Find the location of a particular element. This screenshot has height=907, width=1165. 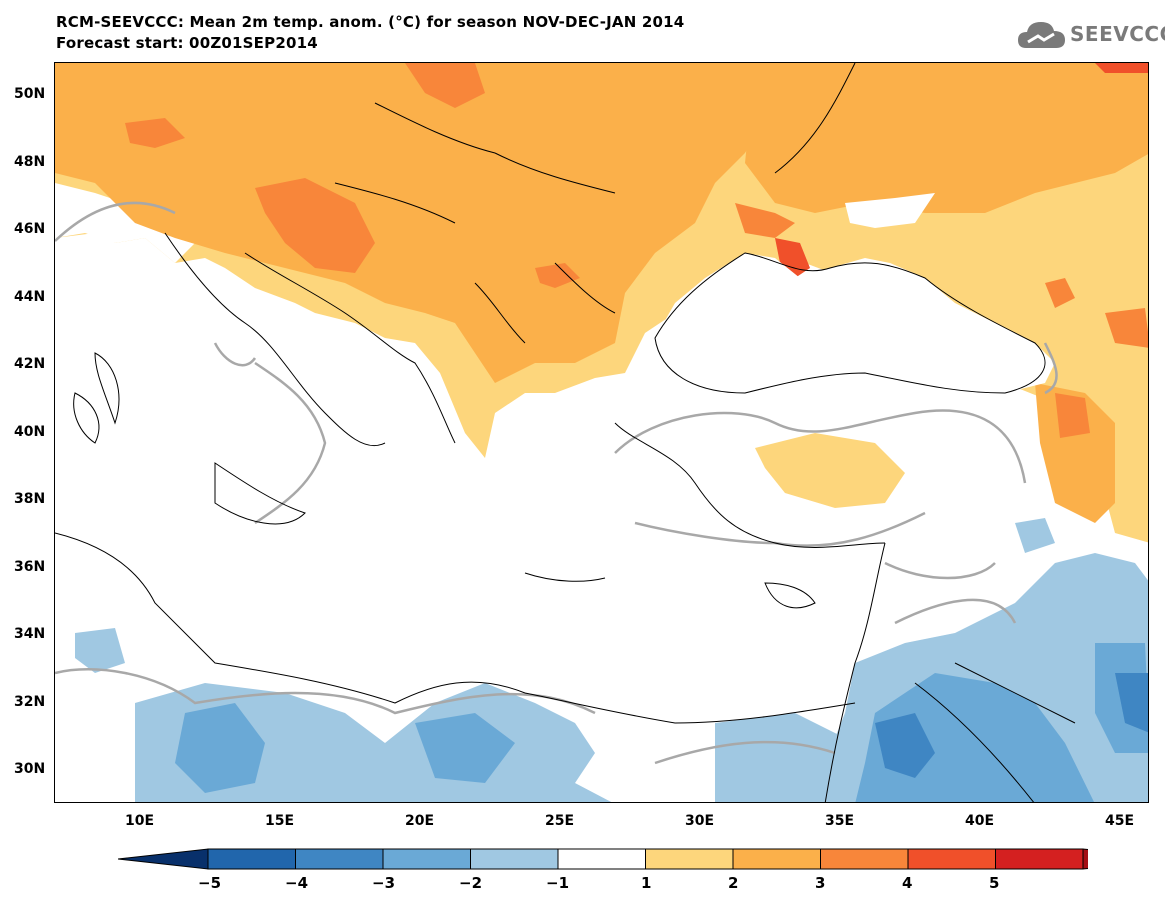

colorbar-label: 4 is located at coordinates (907, 883).